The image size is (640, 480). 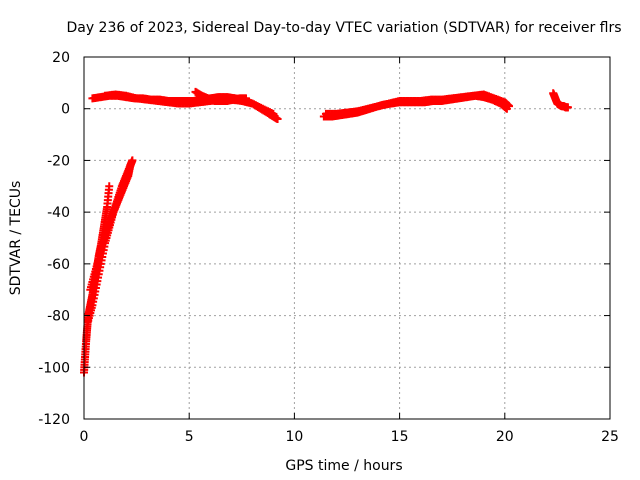 What do you see at coordinates (400, 437) in the screenshot?
I see `x-tick-label: 15` at bounding box center [400, 437].